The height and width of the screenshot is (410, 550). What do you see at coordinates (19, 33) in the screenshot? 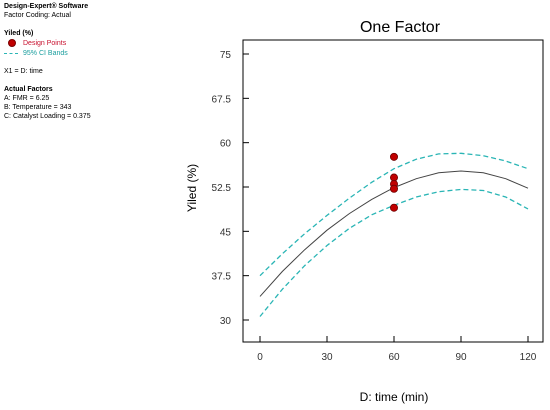
I see `response-title: Yiled (%)` at bounding box center [19, 33].